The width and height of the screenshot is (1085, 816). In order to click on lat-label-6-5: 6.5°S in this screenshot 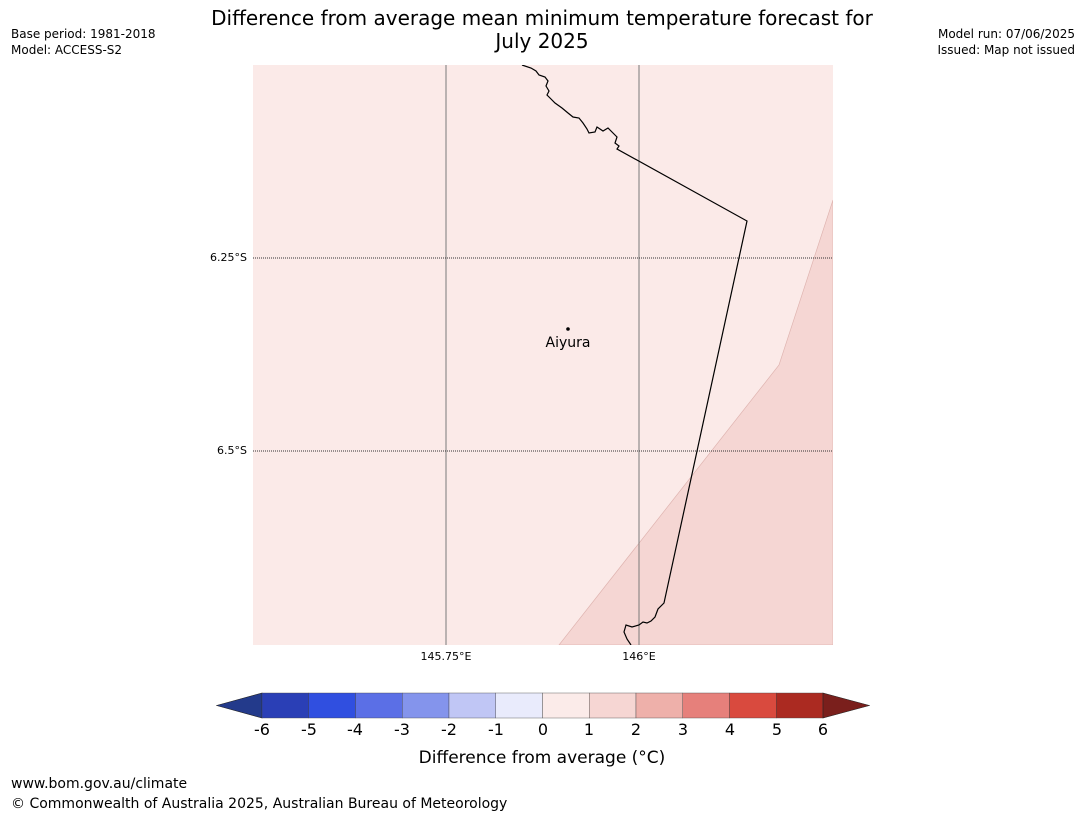, I will do `click(232, 450)`.